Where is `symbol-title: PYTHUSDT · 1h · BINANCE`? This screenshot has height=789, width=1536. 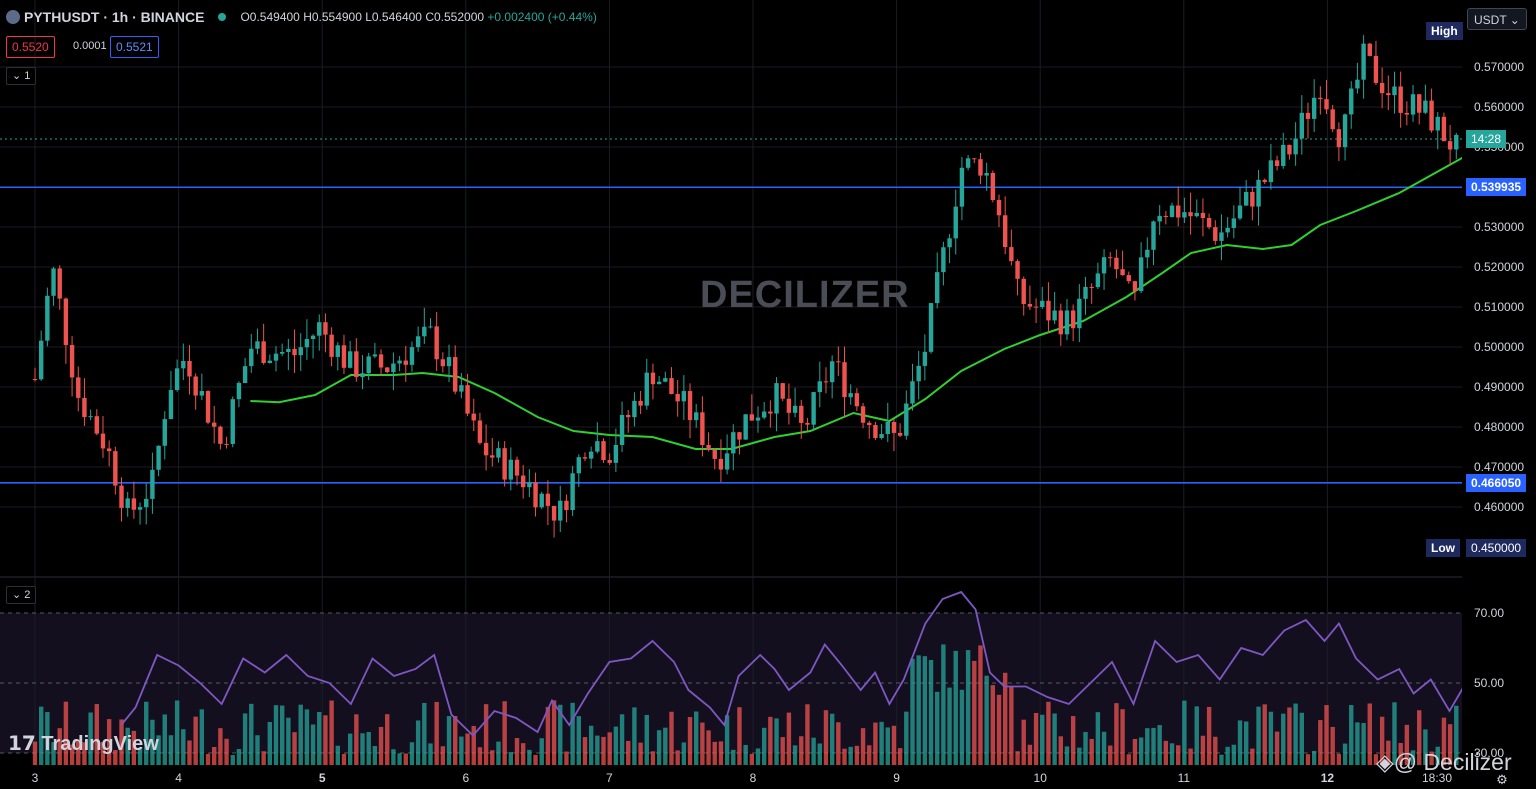
symbol-title: PYTHUSDT · 1h · BINANCE is located at coordinates (114, 17).